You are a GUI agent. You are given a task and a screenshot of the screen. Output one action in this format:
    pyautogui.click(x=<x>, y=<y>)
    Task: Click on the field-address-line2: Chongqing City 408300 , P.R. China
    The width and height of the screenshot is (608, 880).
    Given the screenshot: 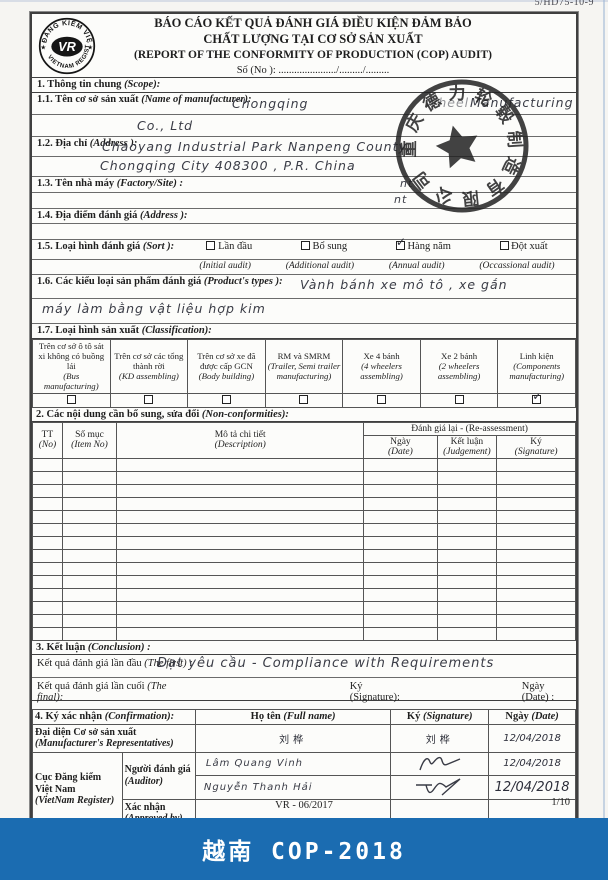 What is the action you would take?
    pyautogui.click(x=304, y=167)
    